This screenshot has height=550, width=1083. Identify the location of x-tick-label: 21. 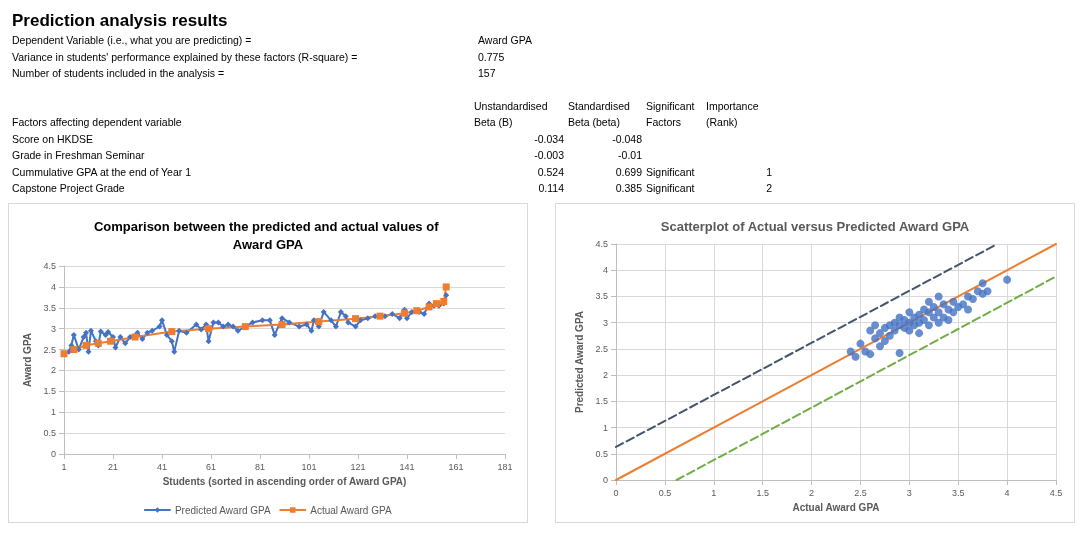
(113, 466).